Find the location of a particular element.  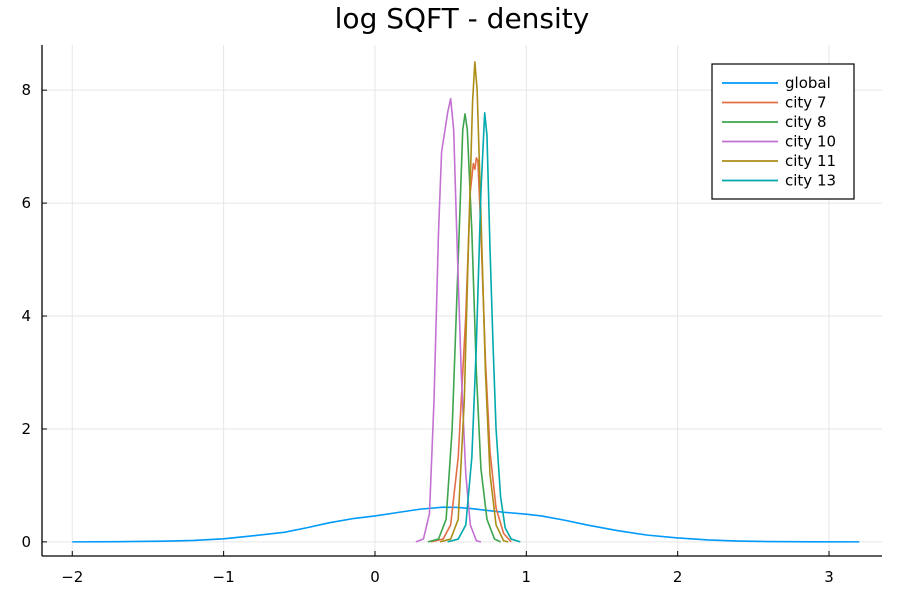

x-tick-label: 2 is located at coordinates (678, 577).